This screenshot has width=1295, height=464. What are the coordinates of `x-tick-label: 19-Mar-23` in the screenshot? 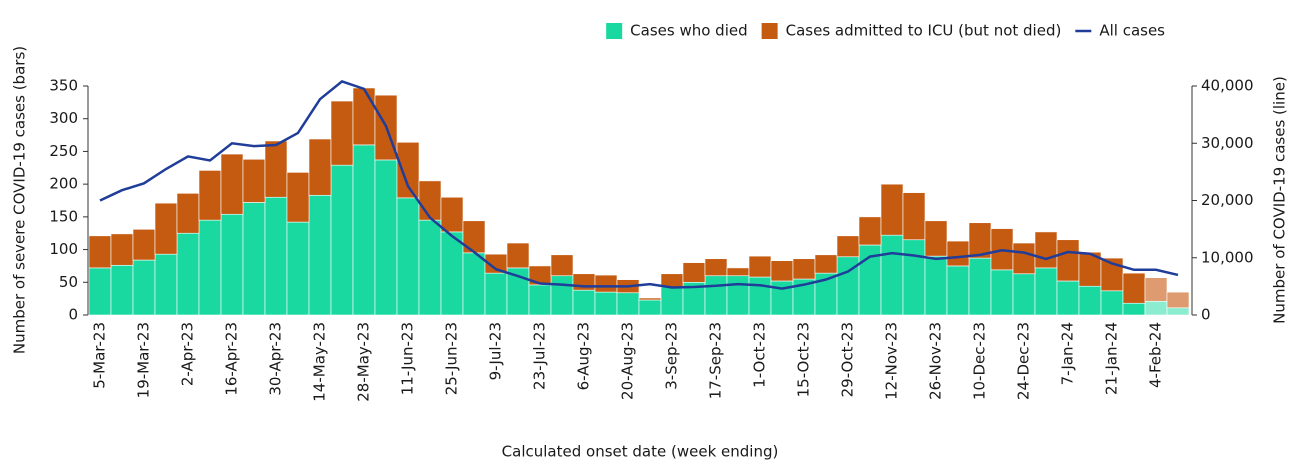 It's located at (144, 360).